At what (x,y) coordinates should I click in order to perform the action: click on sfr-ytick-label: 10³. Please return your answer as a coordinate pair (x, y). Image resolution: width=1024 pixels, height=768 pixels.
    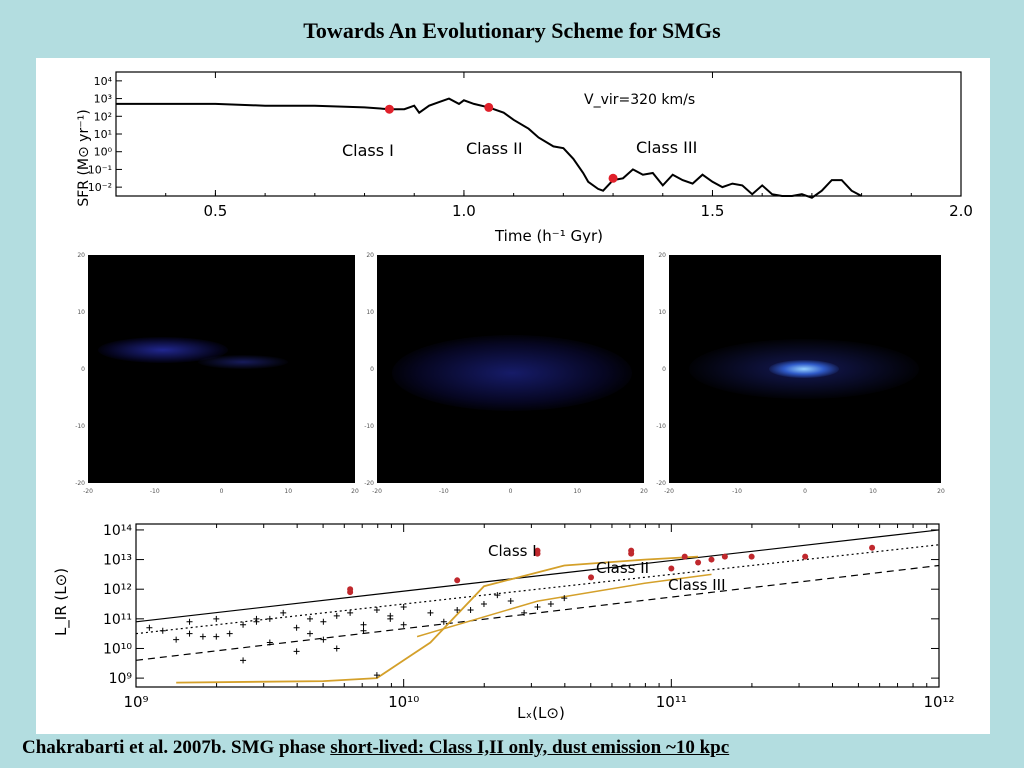
    Looking at the image, I should click on (103, 99).